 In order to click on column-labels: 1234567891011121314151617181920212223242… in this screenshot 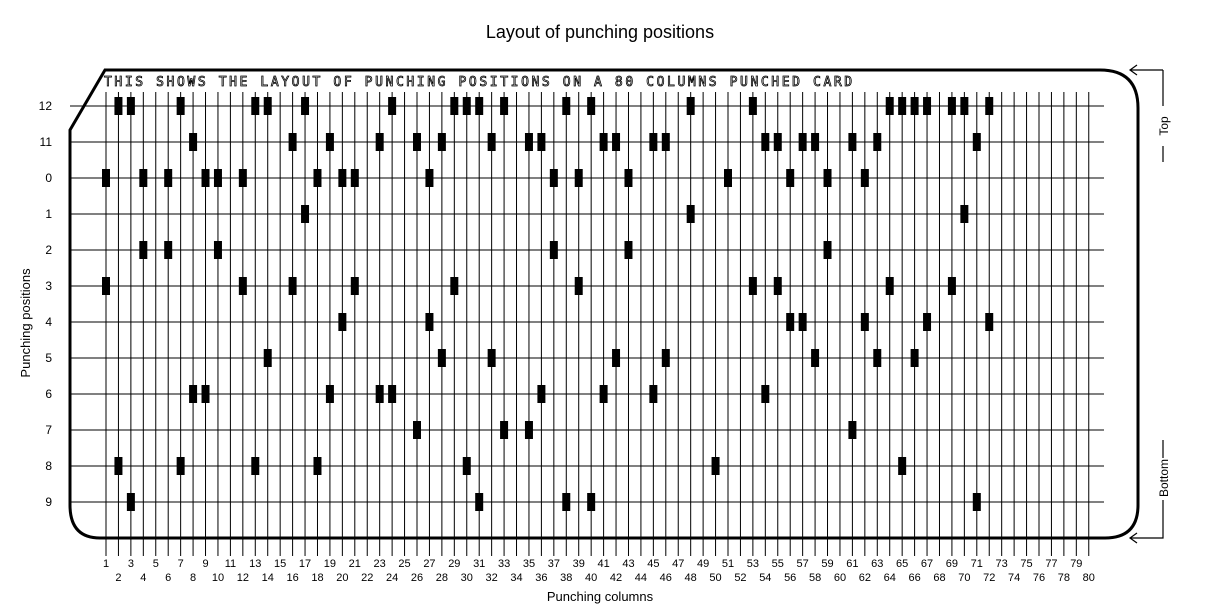, I will do `click(599, 571)`.